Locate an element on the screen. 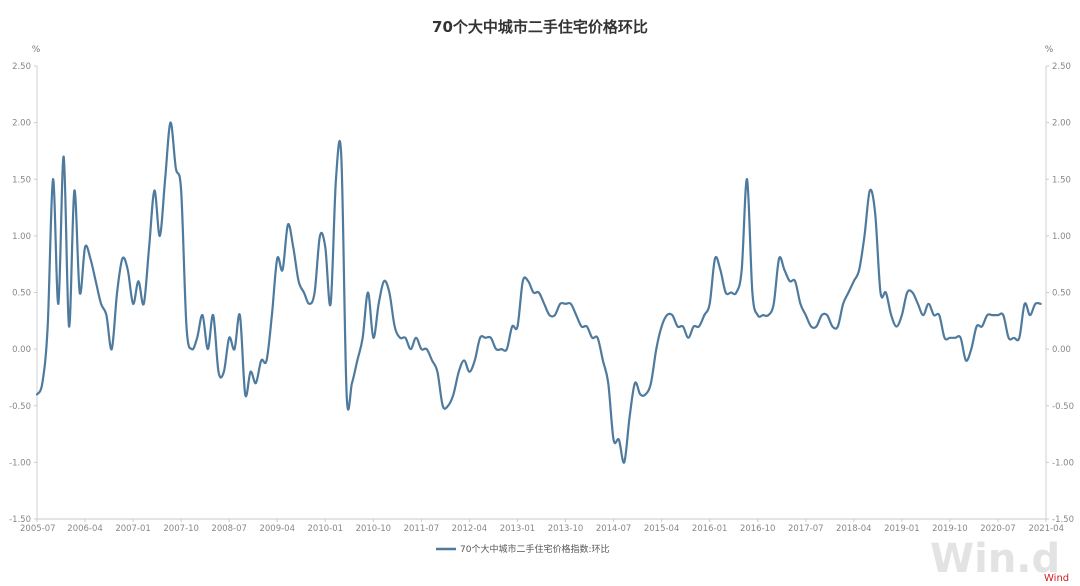  x-tick-9: 2012-04 is located at coordinates (470, 529).